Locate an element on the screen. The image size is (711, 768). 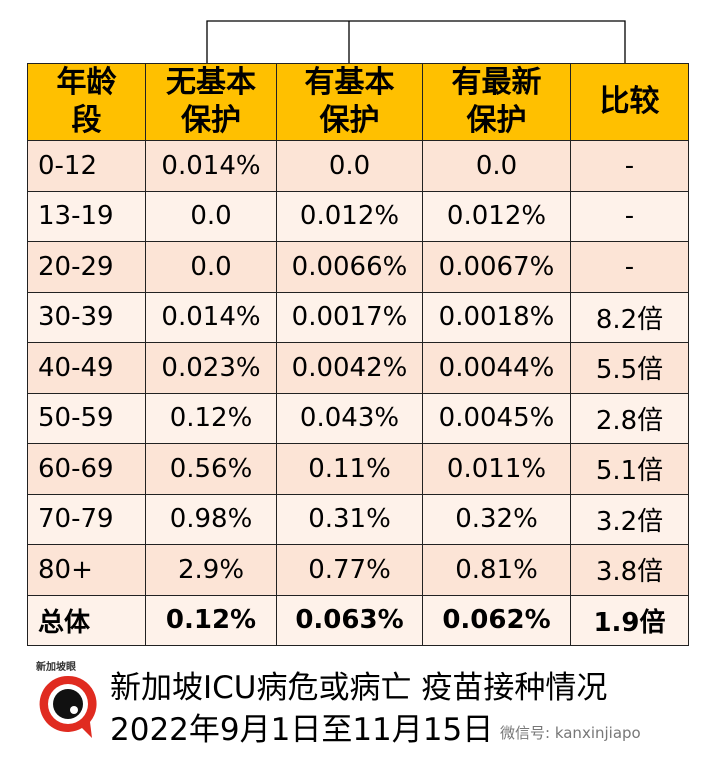
age-group-cell: 13-19 is located at coordinates (86, 216).